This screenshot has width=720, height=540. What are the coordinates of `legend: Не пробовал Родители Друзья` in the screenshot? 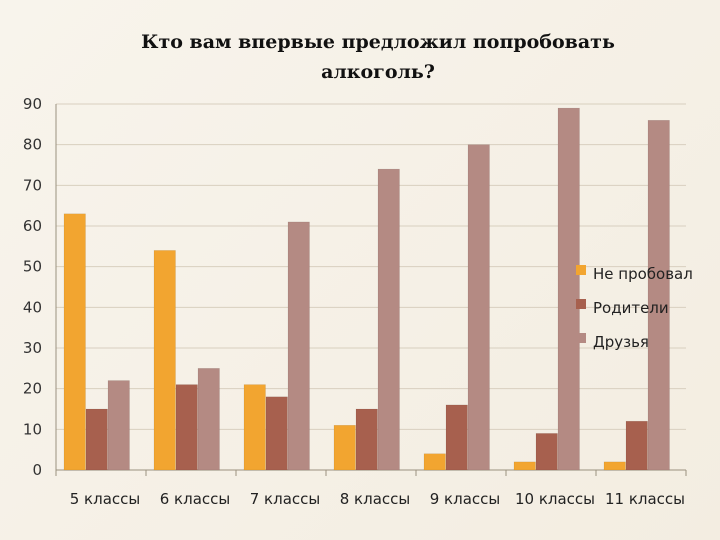 It's located at (634, 308).